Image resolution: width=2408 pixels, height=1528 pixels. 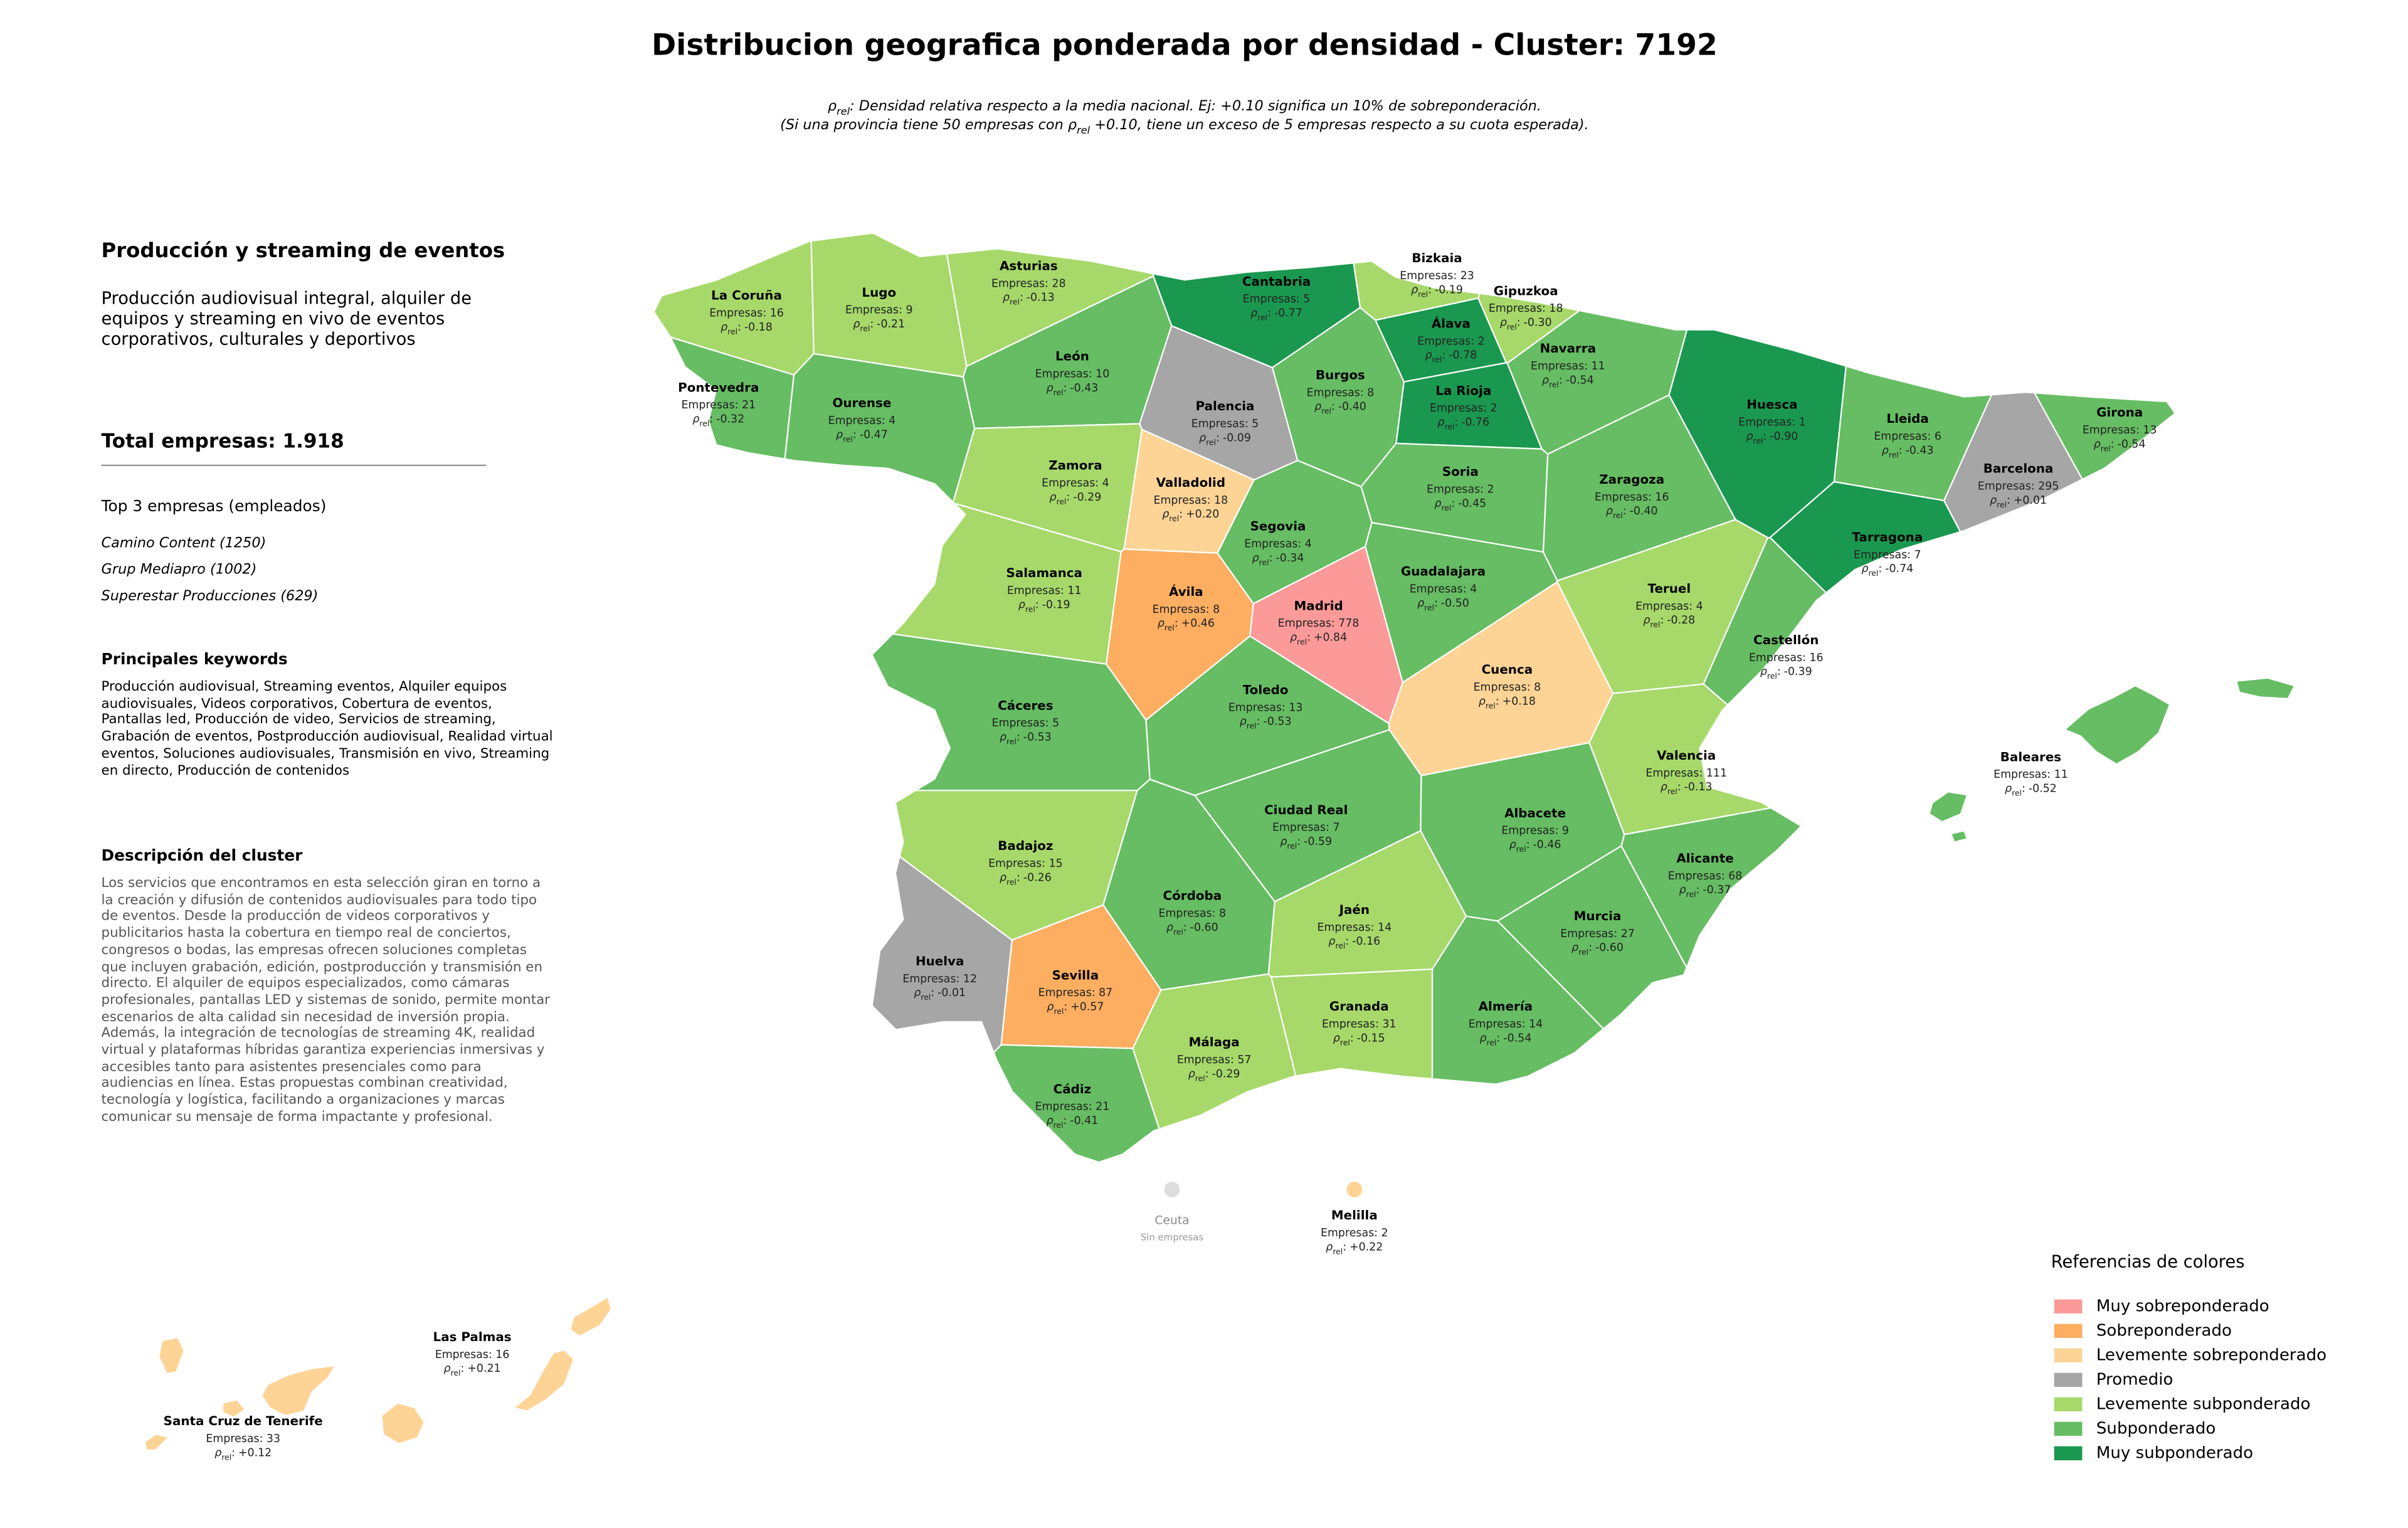 What do you see at coordinates (1609, 948) in the screenshot?
I see `rho-value: -0.60` at bounding box center [1609, 948].